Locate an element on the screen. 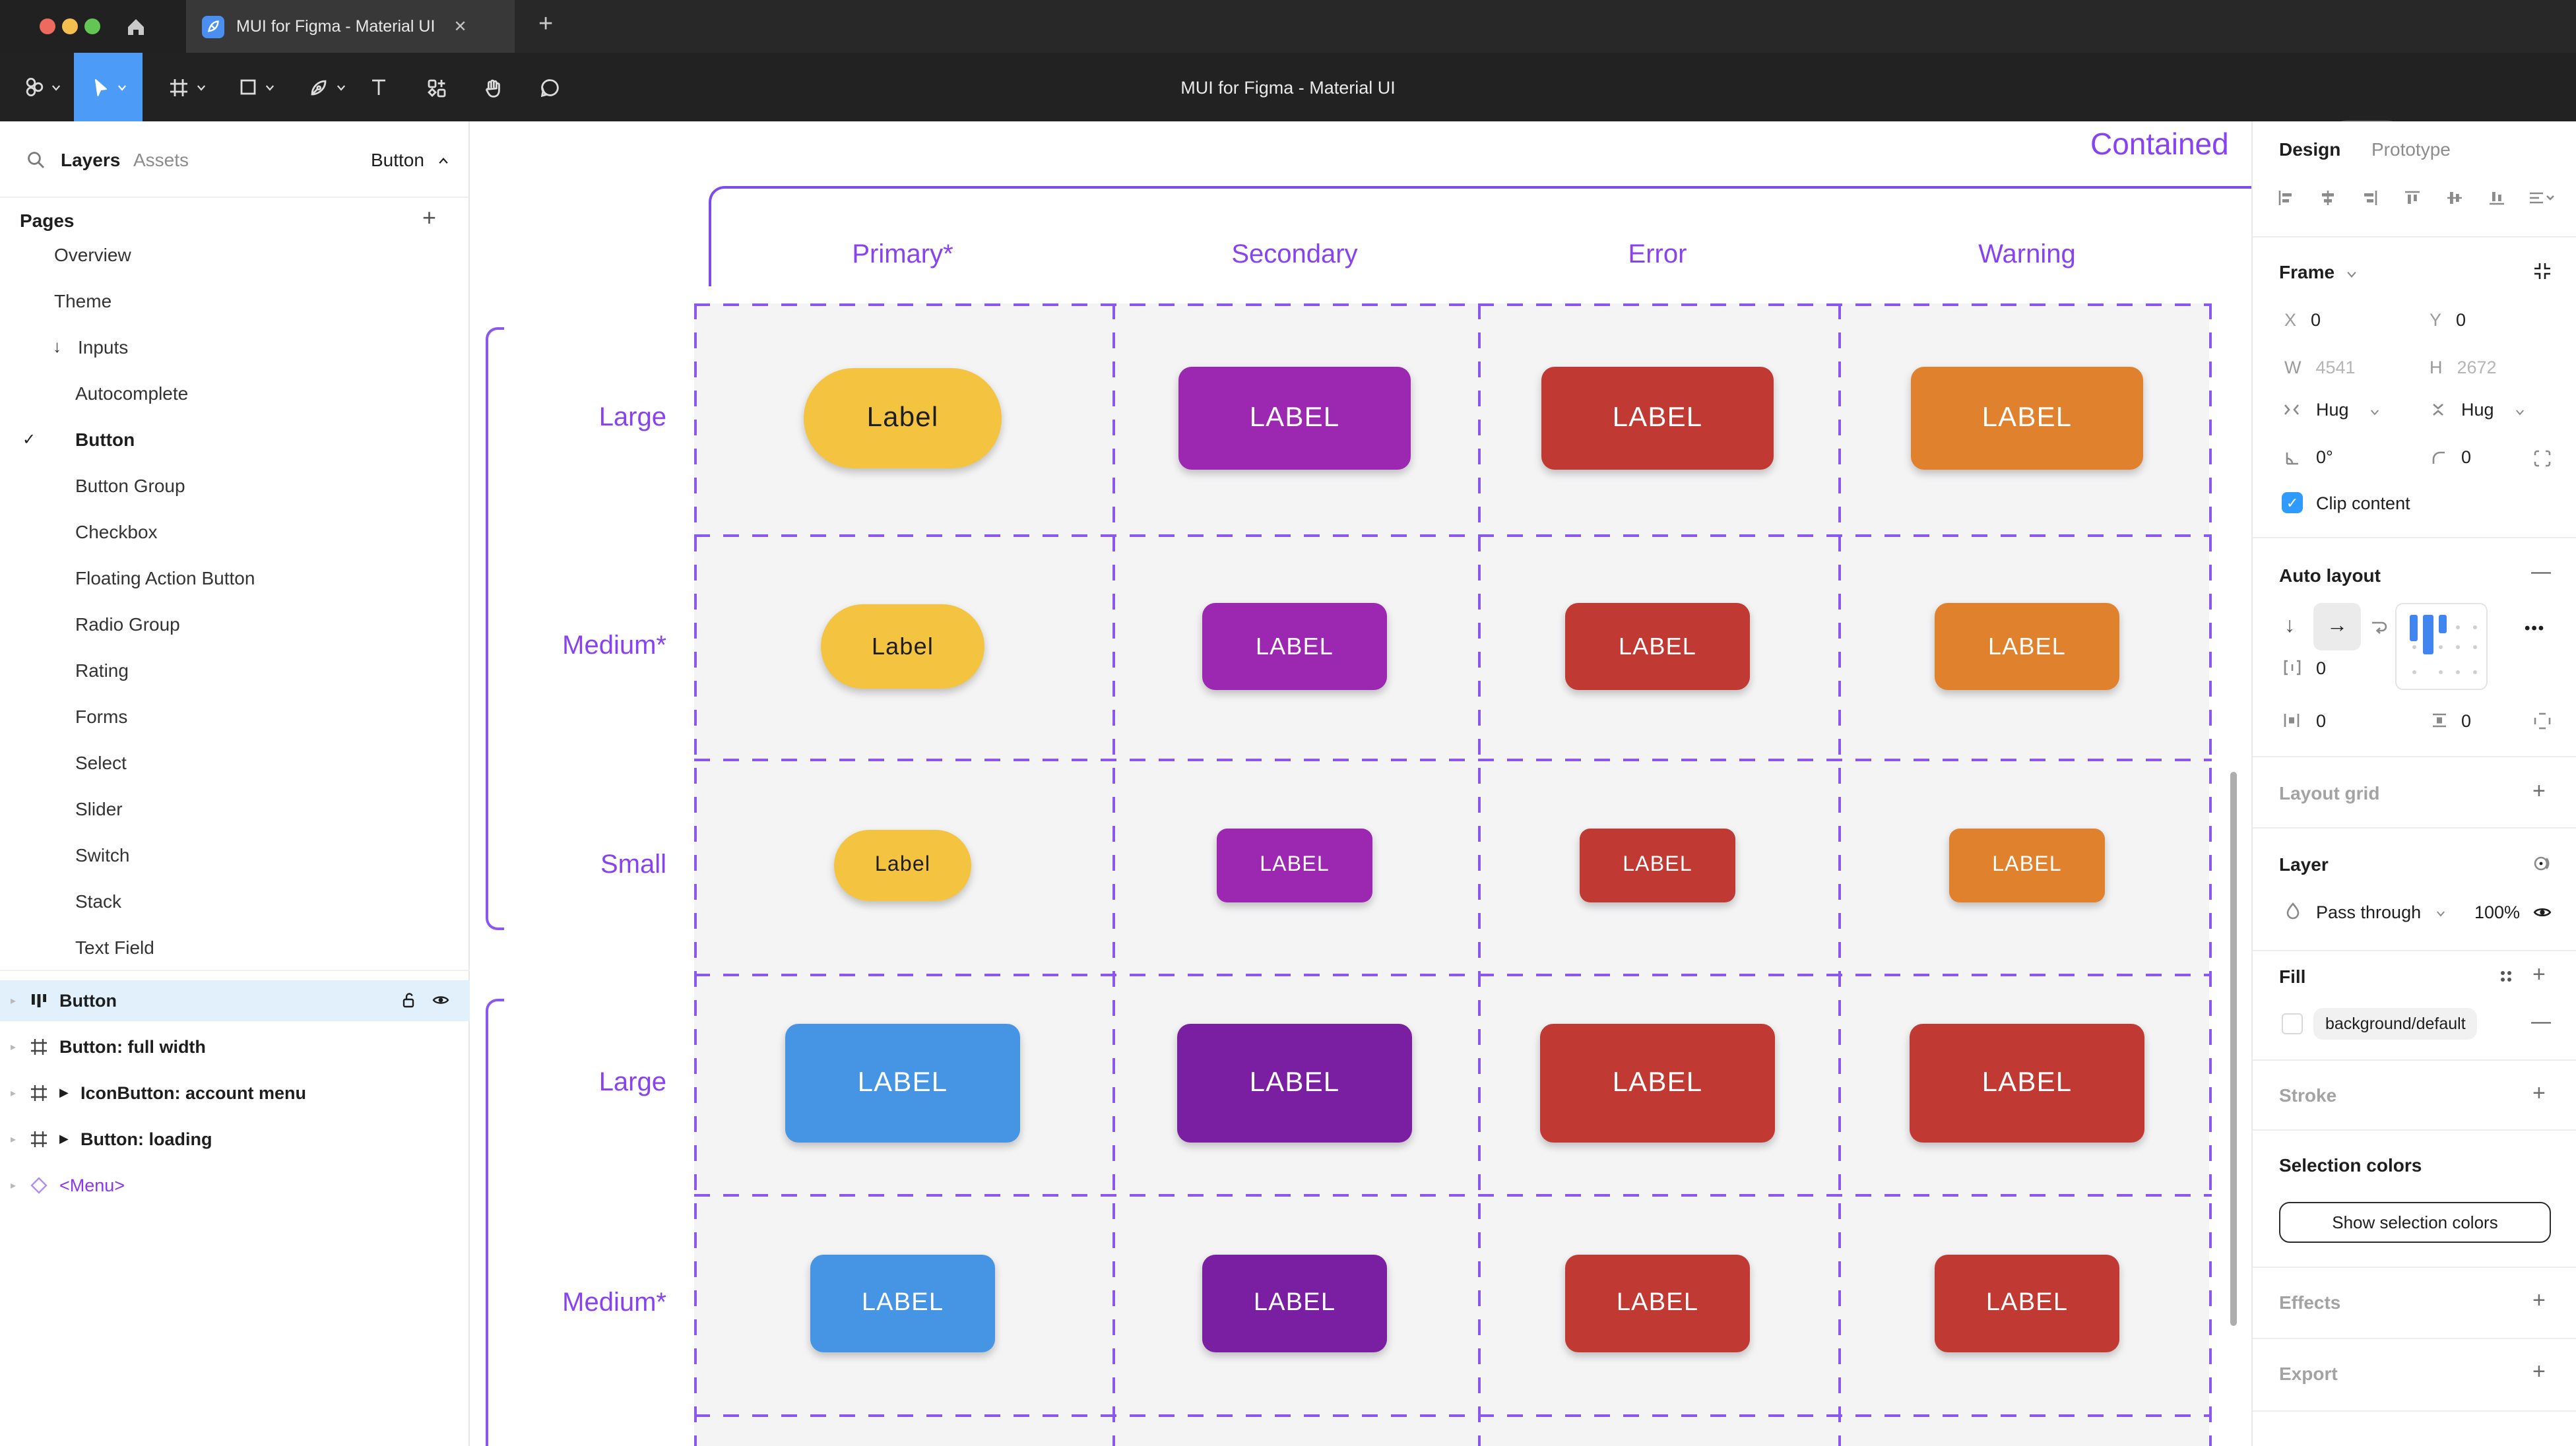  tab-assets: Assets is located at coordinates (161, 159).